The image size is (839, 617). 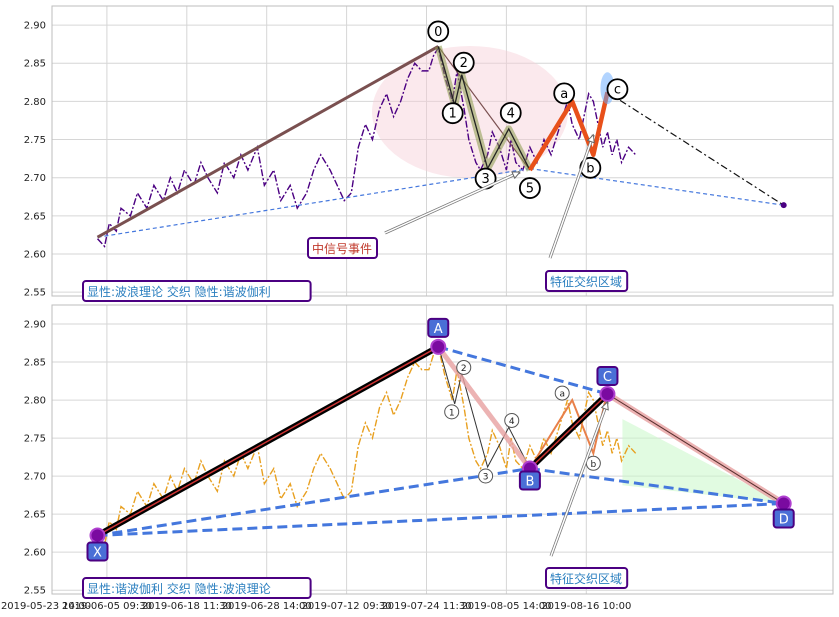 What do you see at coordinates (506, 606) in the screenshot?
I see `x-tick-label: 2019-08-05 14:00` at bounding box center [506, 606].